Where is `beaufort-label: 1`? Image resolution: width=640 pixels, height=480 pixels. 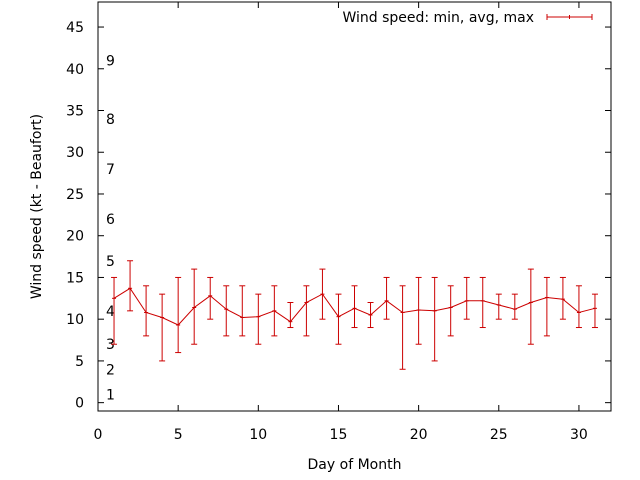
beaufort-label: 1 is located at coordinates (110, 395).